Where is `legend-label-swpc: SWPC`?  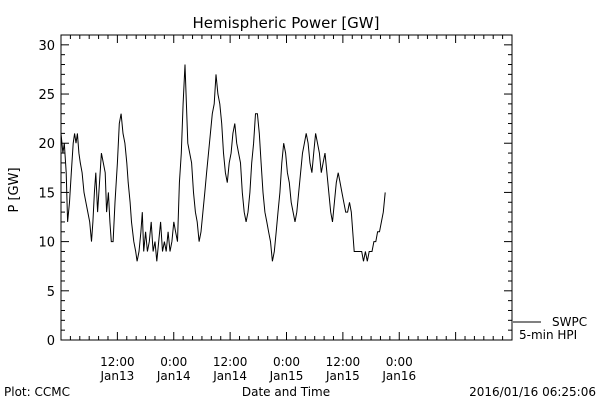
legend-label-swpc: SWPC is located at coordinates (569, 322).